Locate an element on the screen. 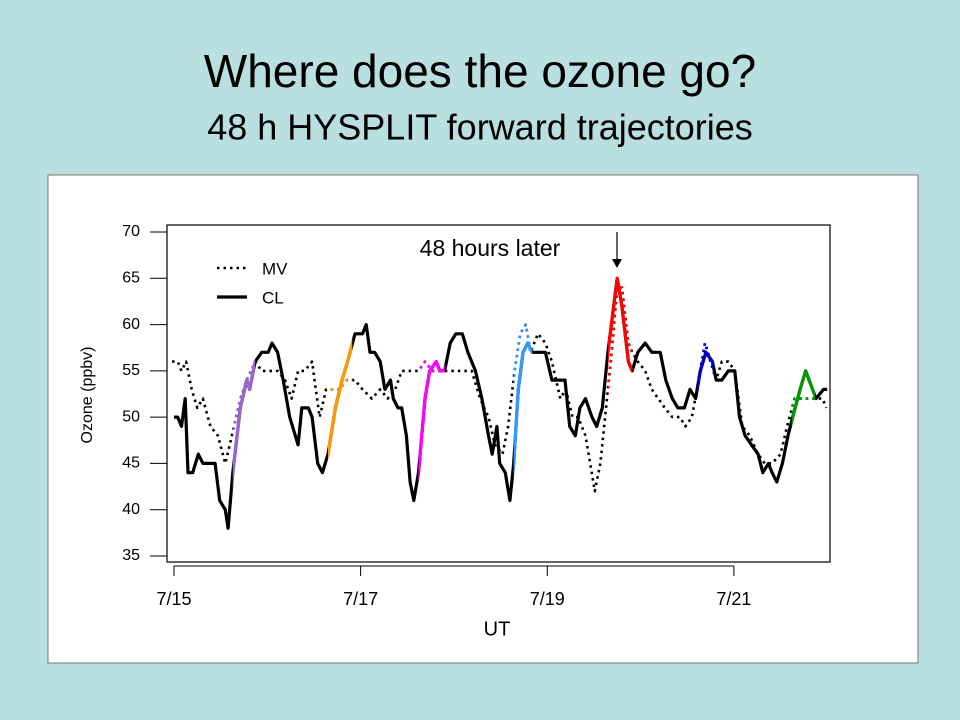 This screenshot has width=960, height=720. x-tick-label: 7/15 is located at coordinates (173, 599).